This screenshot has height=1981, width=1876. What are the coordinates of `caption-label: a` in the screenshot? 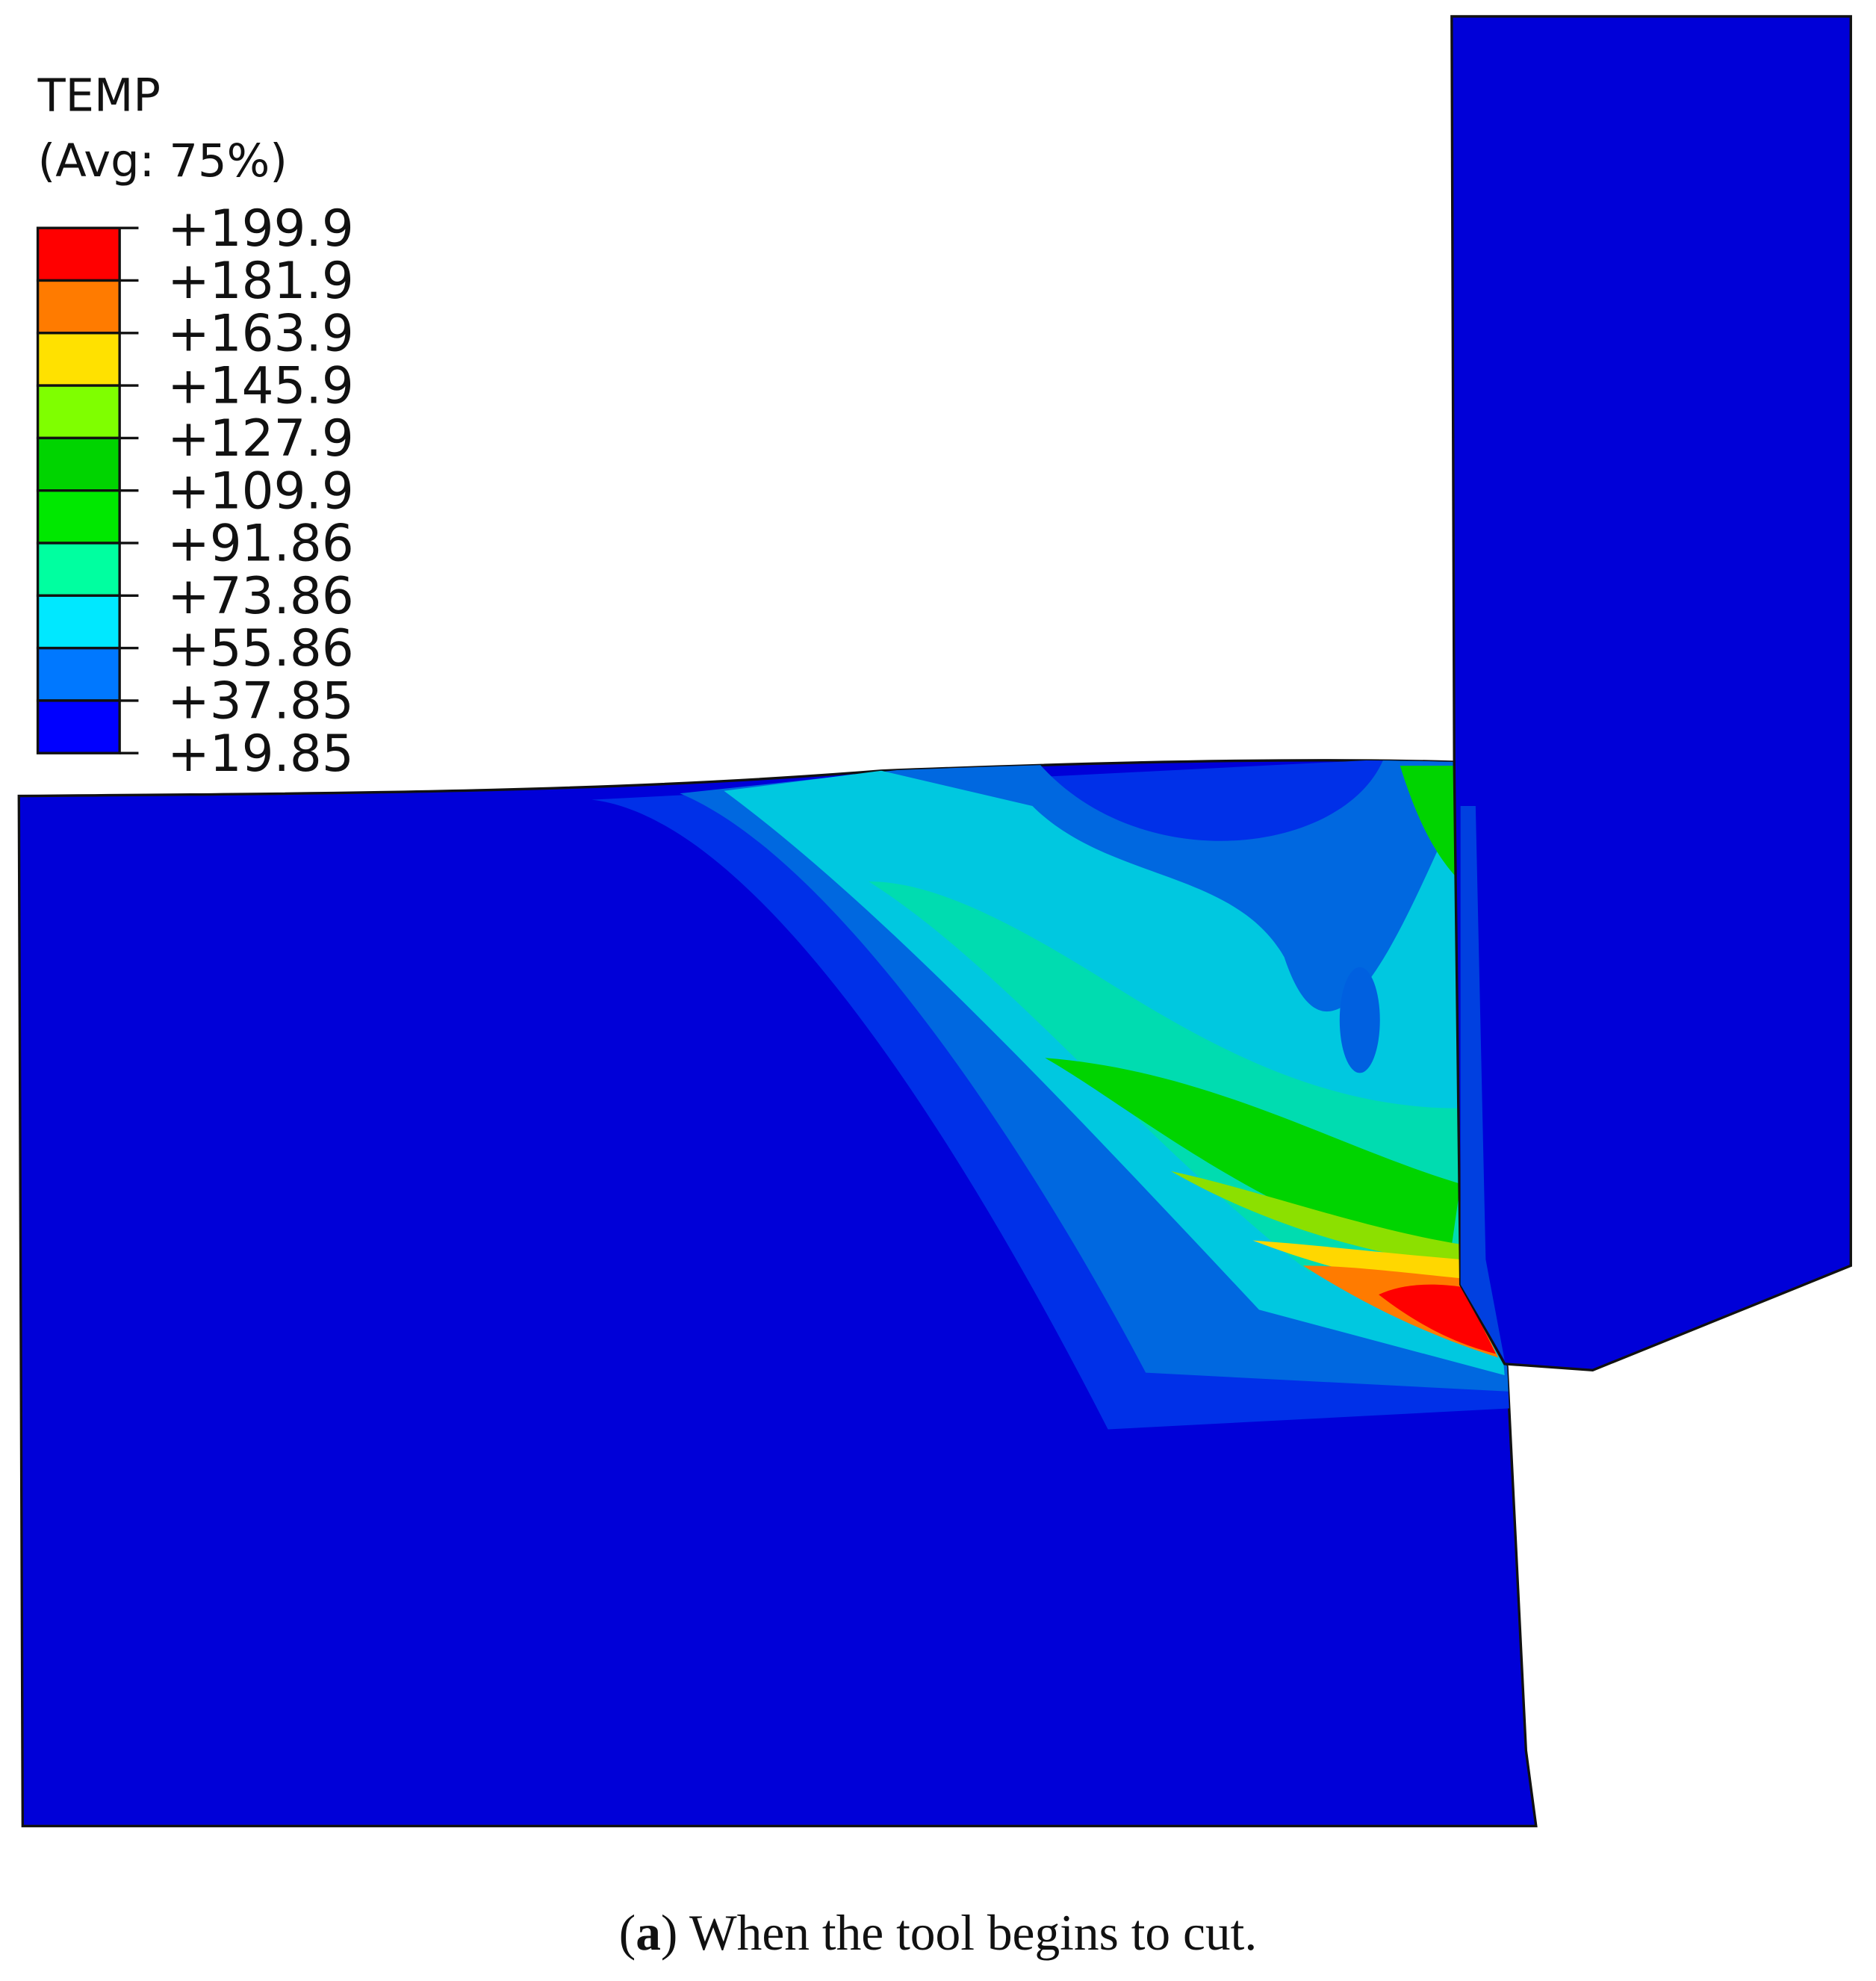 It's located at (648, 1933).